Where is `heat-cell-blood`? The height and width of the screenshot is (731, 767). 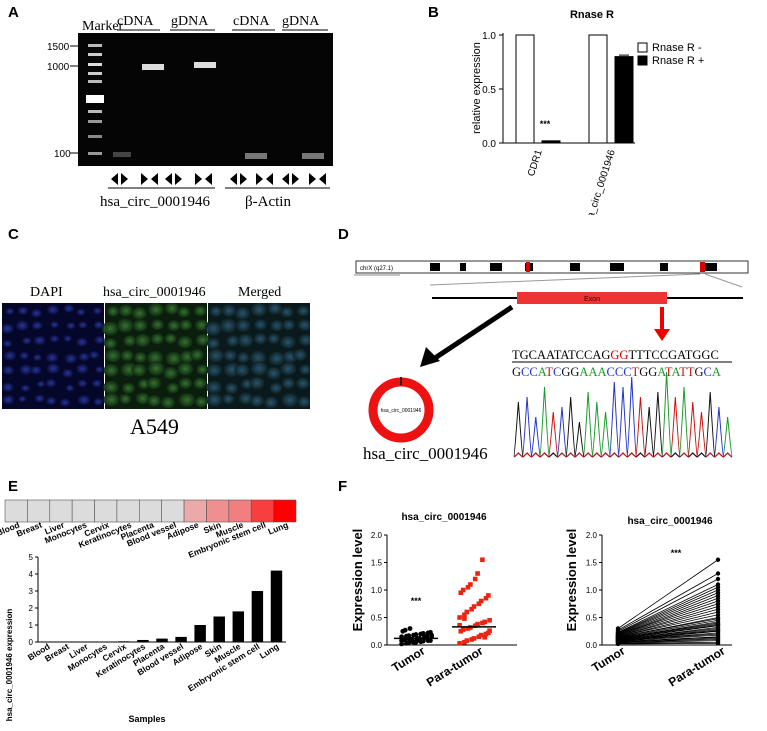
heat-cell-blood is located at coordinates (16, 511).